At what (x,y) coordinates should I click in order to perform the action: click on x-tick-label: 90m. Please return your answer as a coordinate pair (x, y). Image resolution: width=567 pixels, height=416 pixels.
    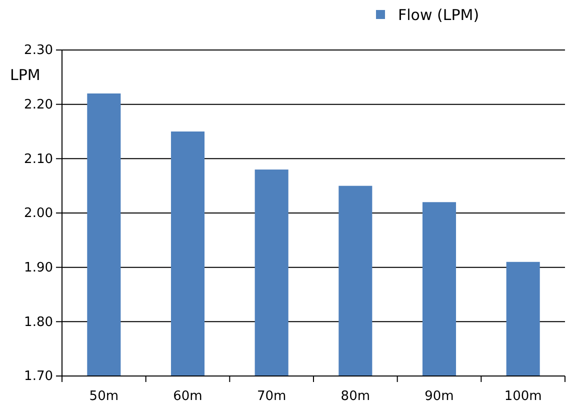
    Looking at the image, I should click on (439, 396).